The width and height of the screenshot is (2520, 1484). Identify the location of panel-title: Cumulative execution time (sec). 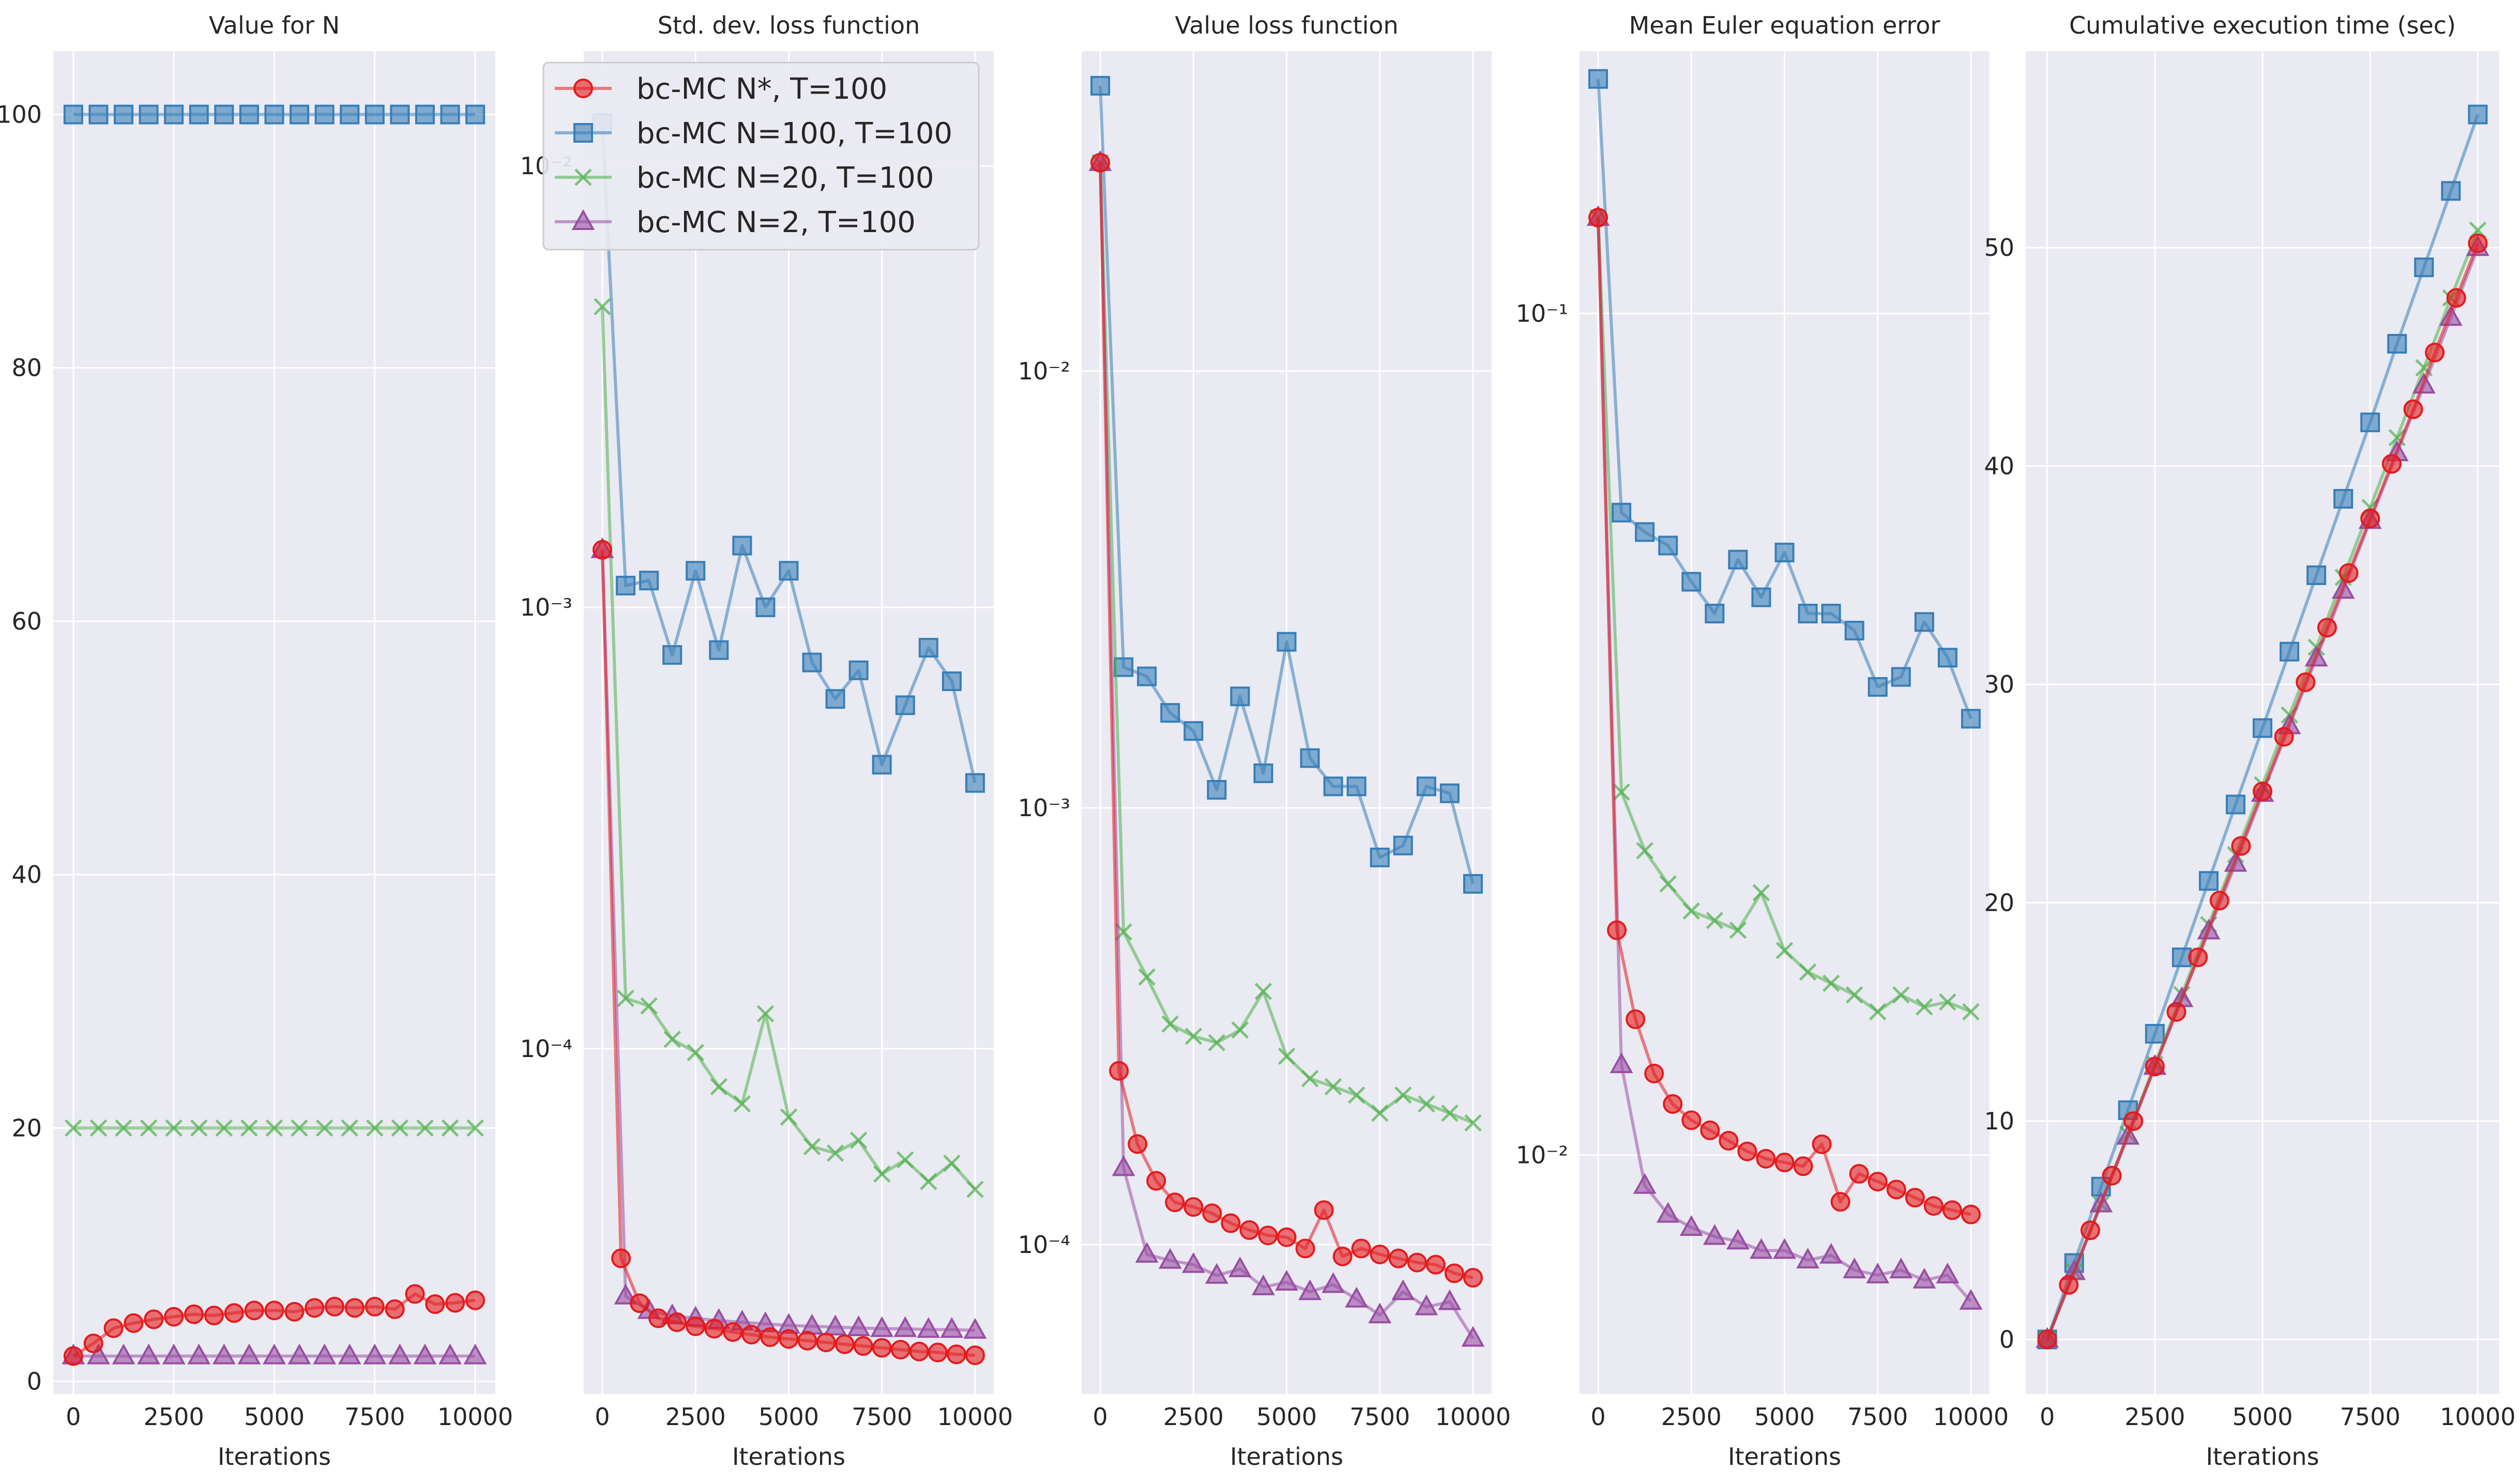
(2262, 25).